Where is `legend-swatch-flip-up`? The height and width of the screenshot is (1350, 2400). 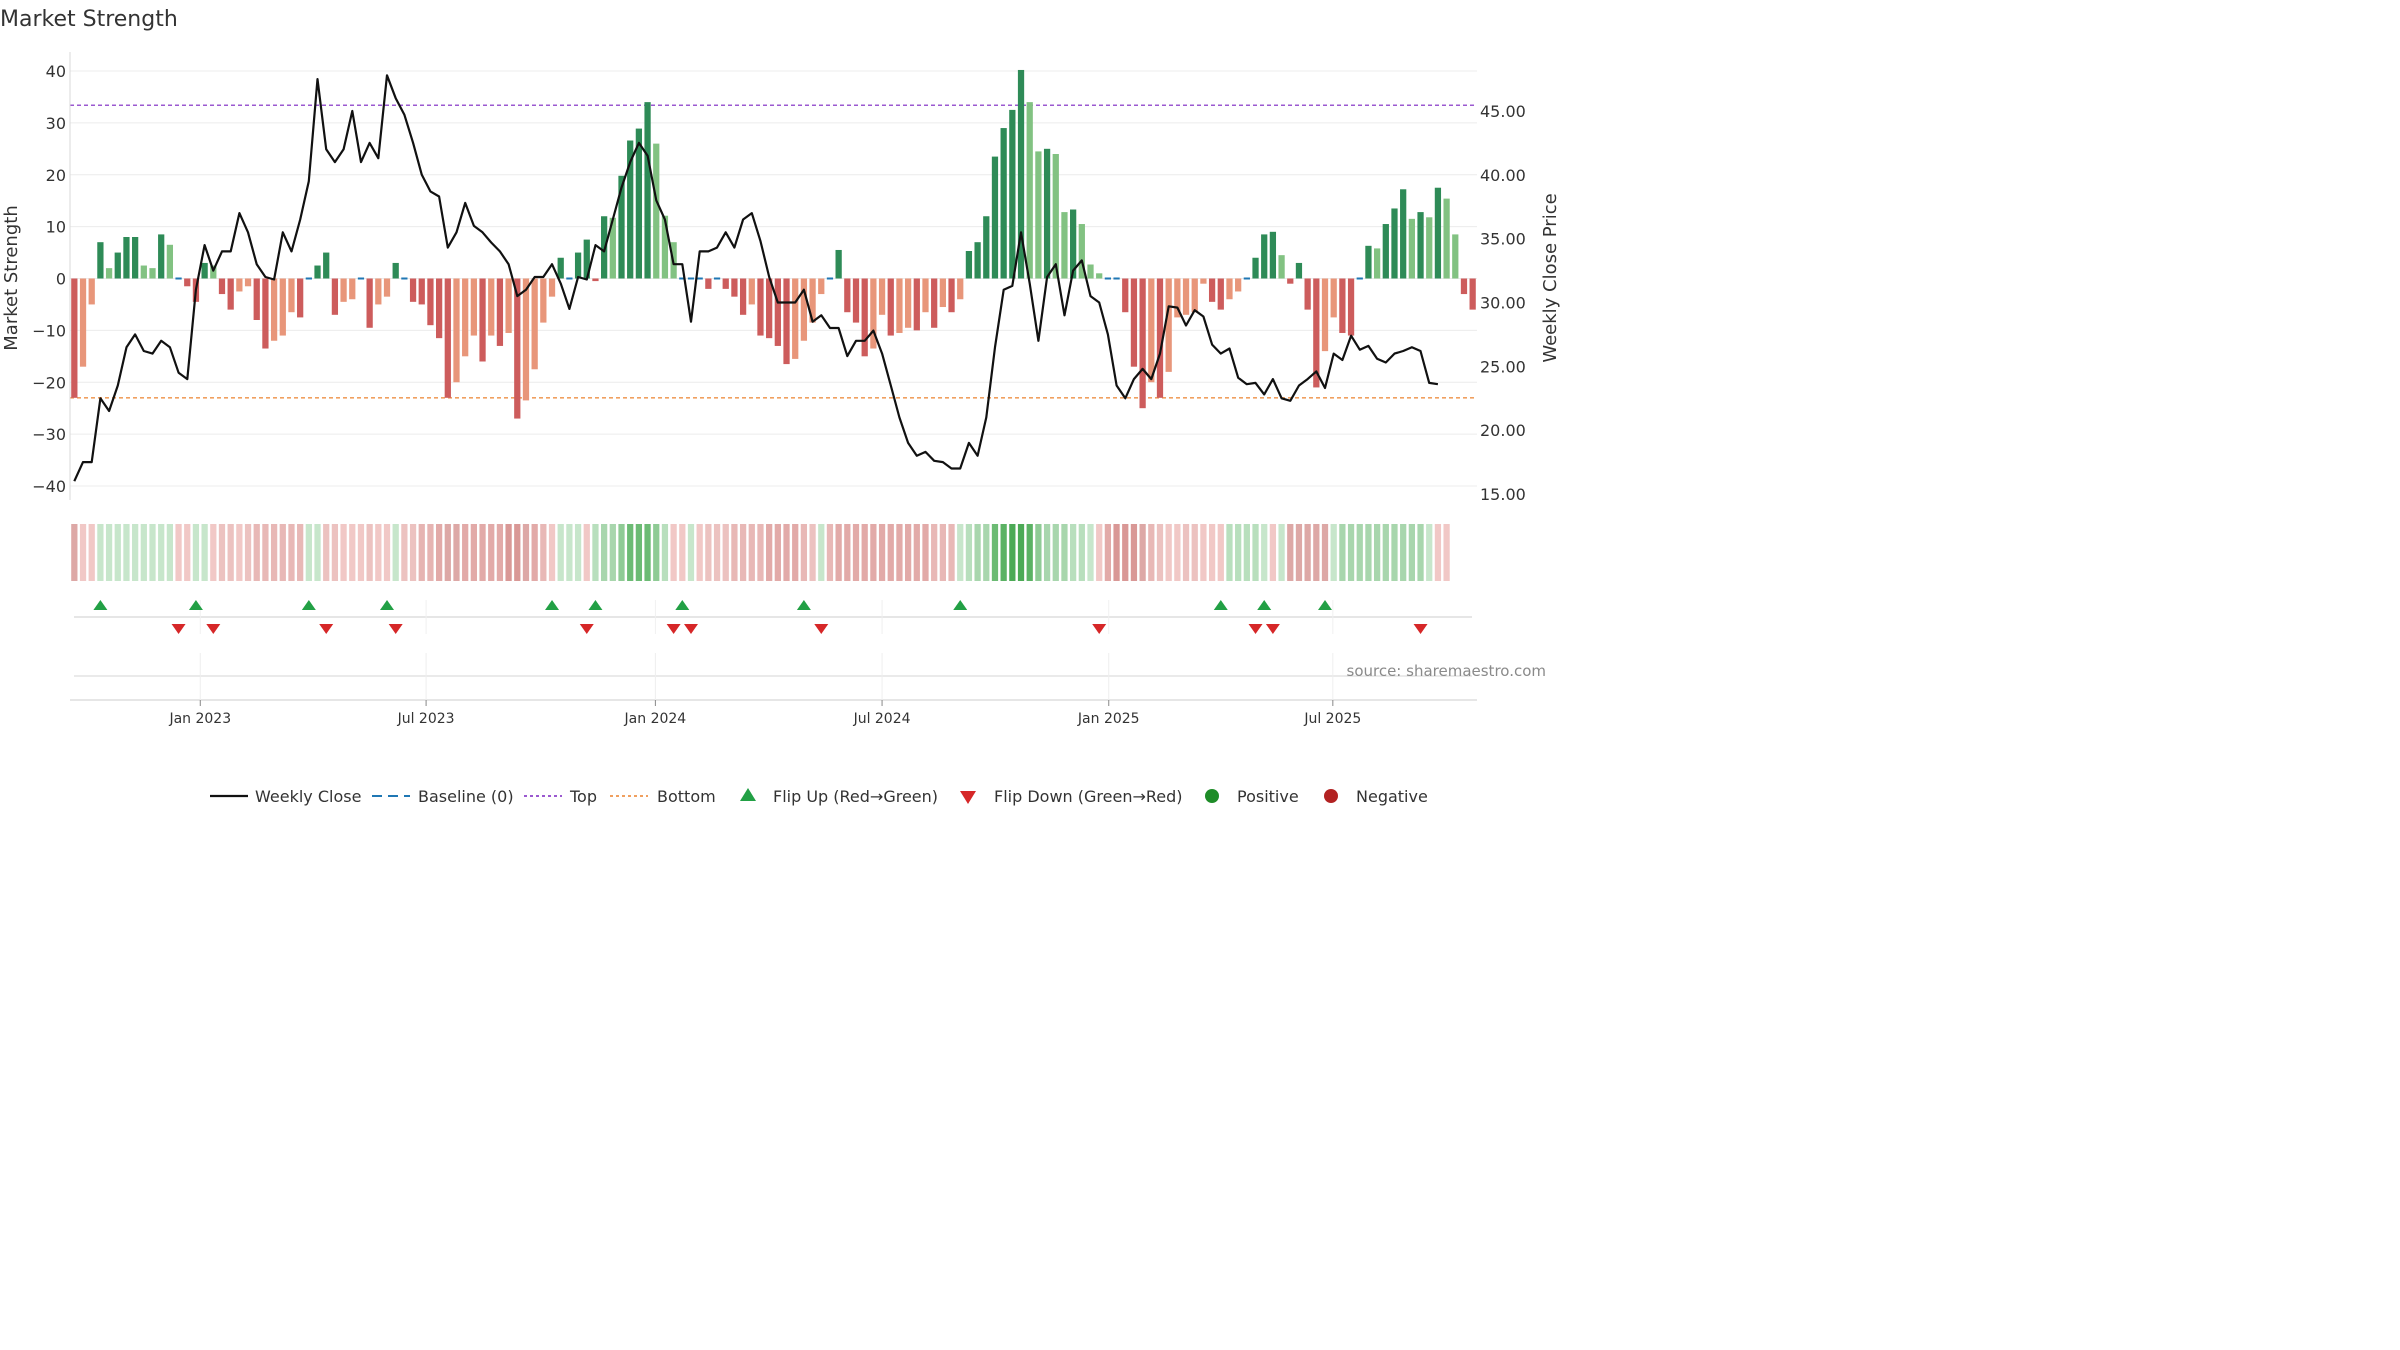
legend-swatch-flip-up is located at coordinates (748, 794).